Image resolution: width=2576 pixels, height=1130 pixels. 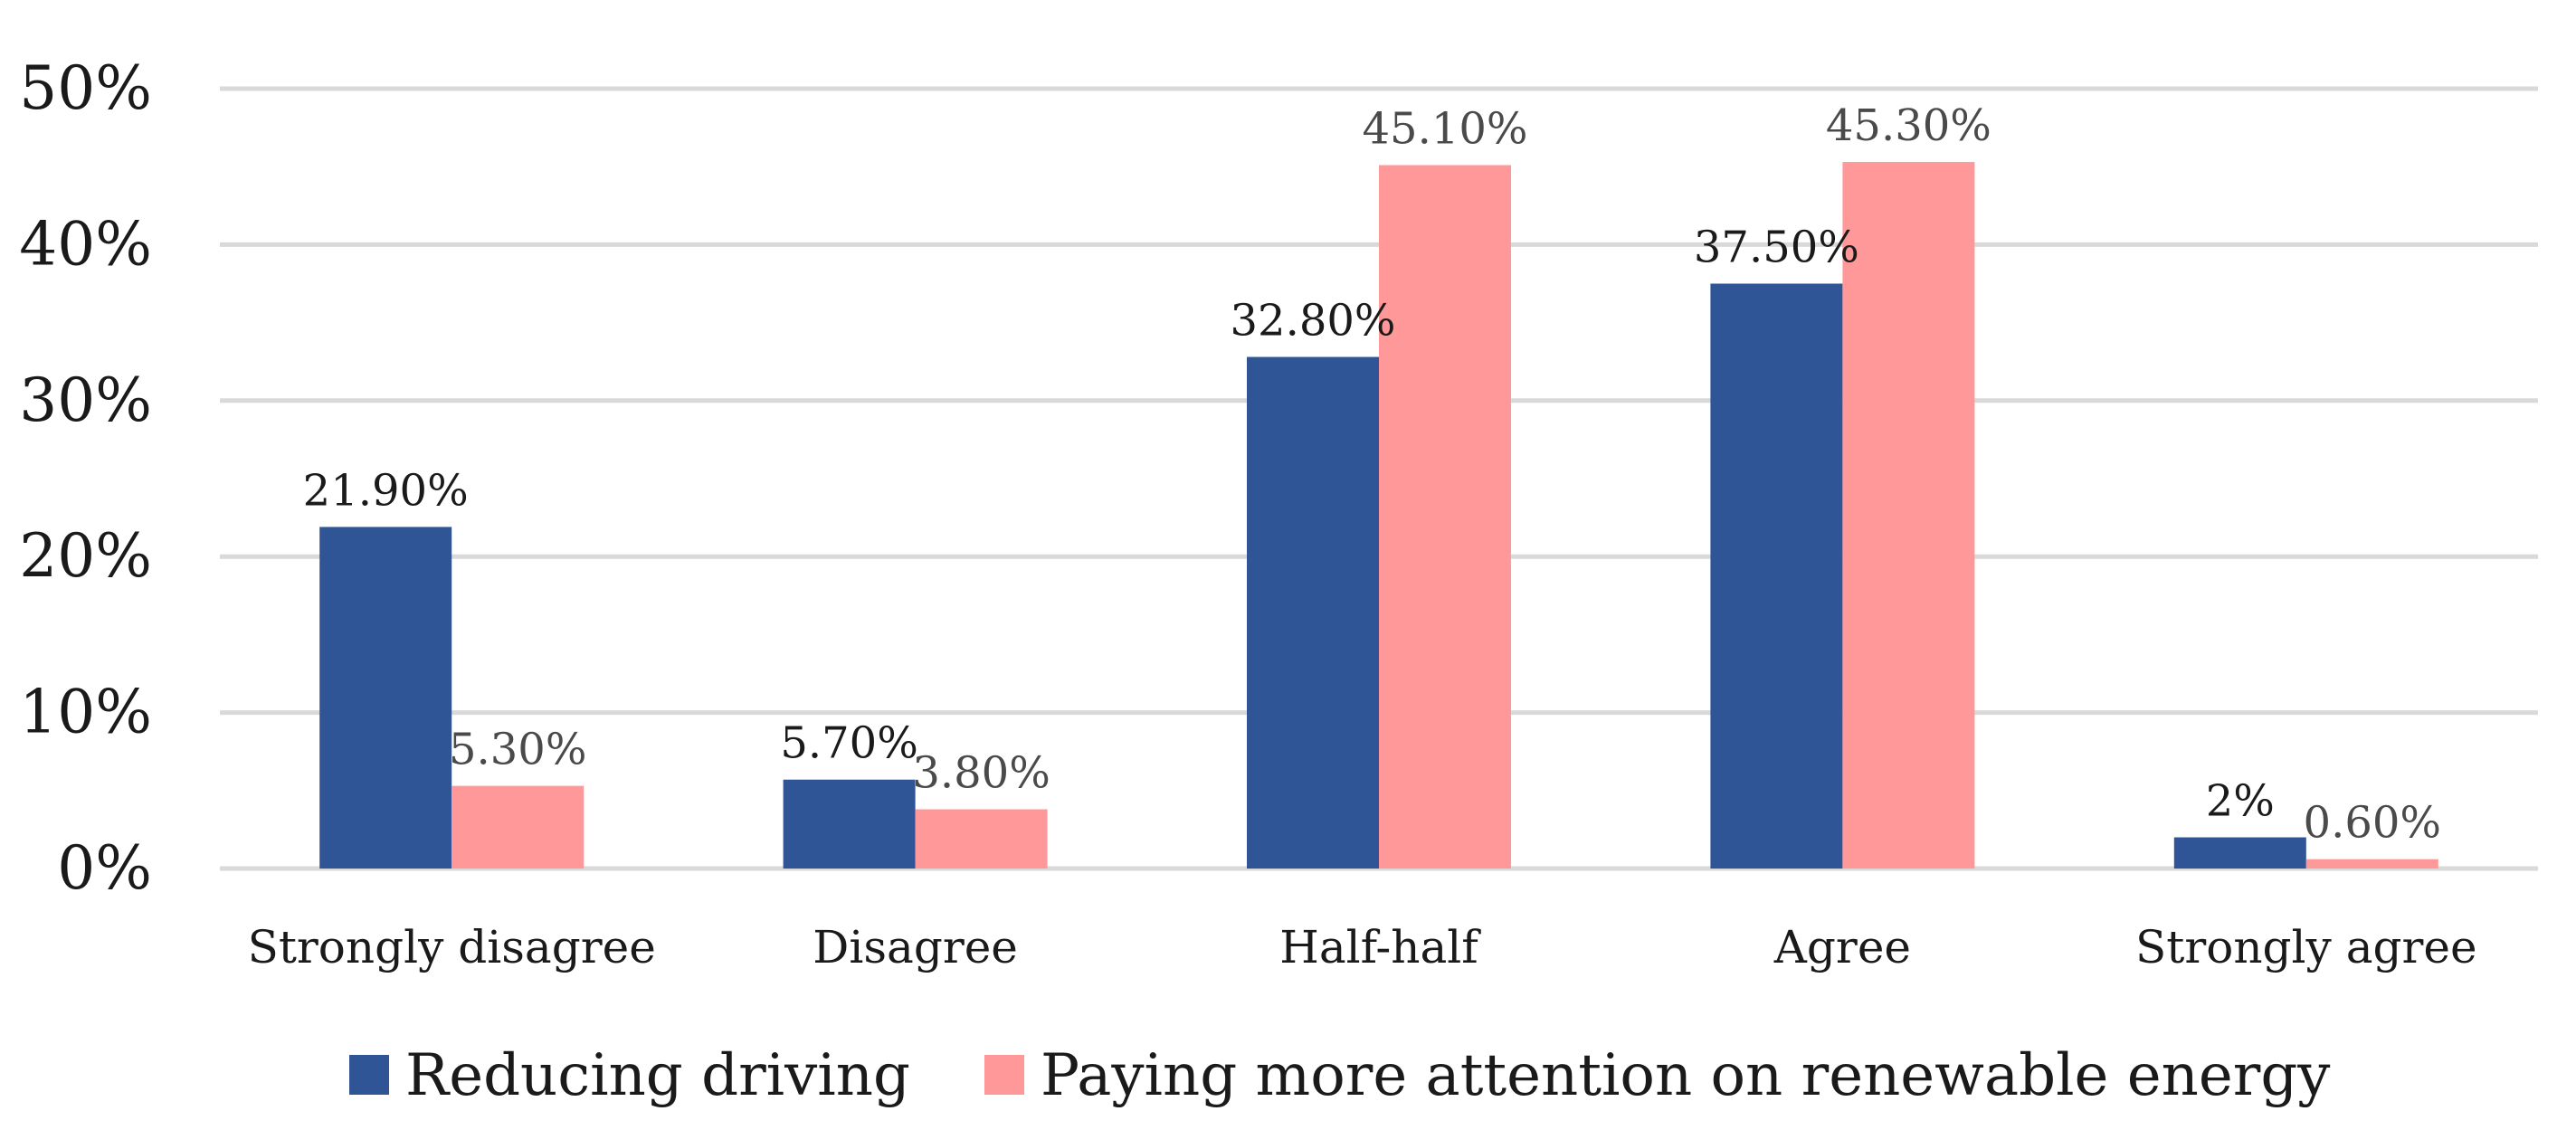 What do you see at coordinates (1842, 947) in the screenshot?
I see `x-category-label: Agree` at bounding box center [1842, 947].